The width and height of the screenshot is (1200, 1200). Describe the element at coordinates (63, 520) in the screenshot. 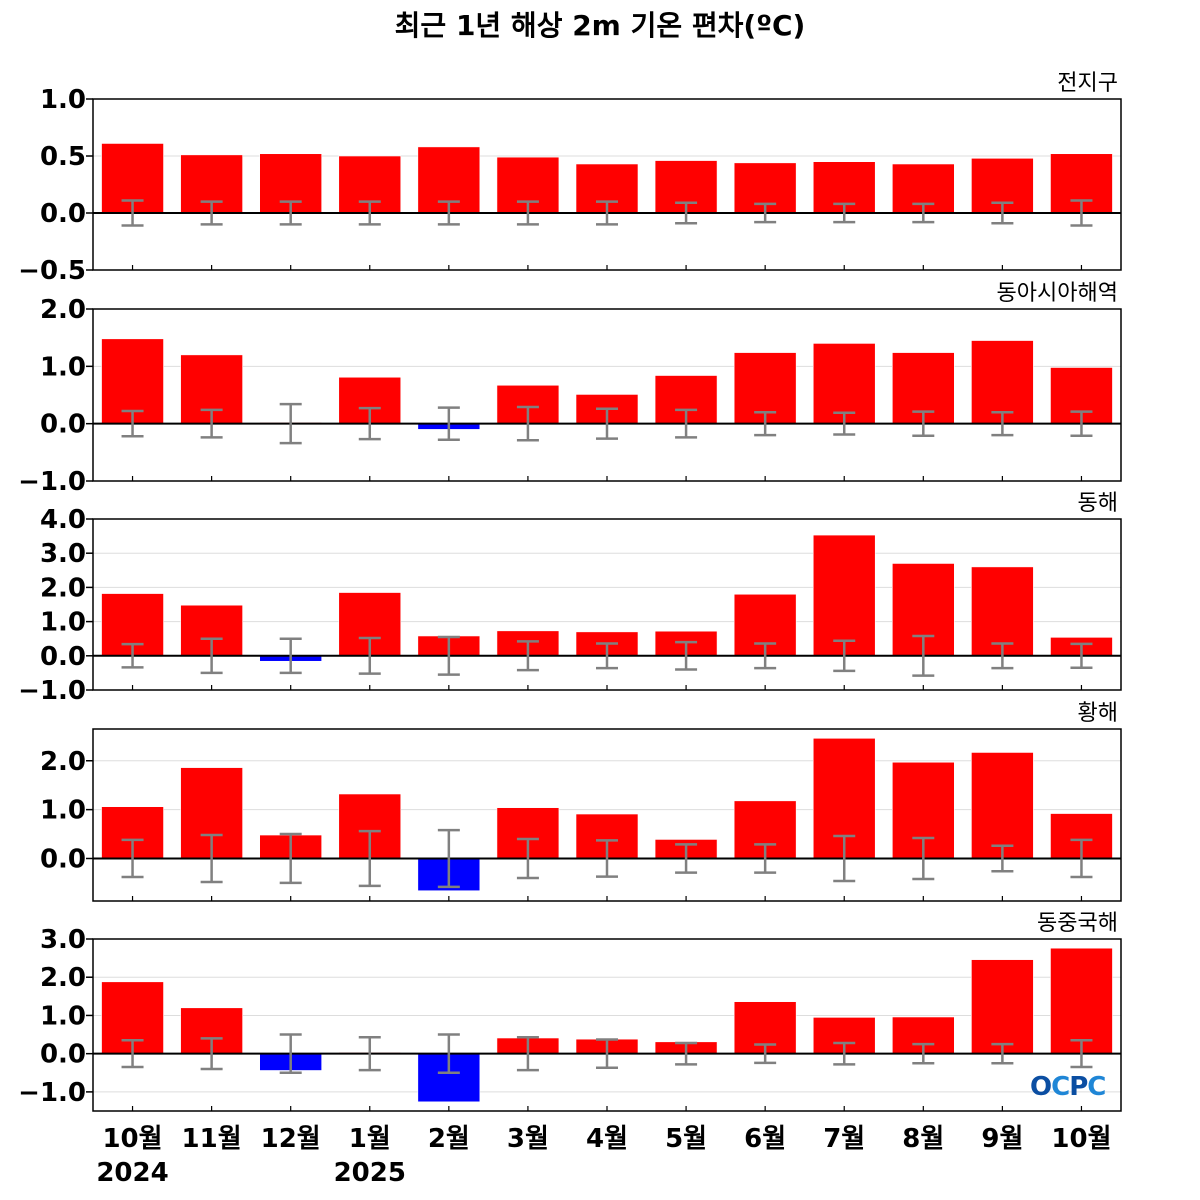

I see `y-tick-label: 4.0` at that location.